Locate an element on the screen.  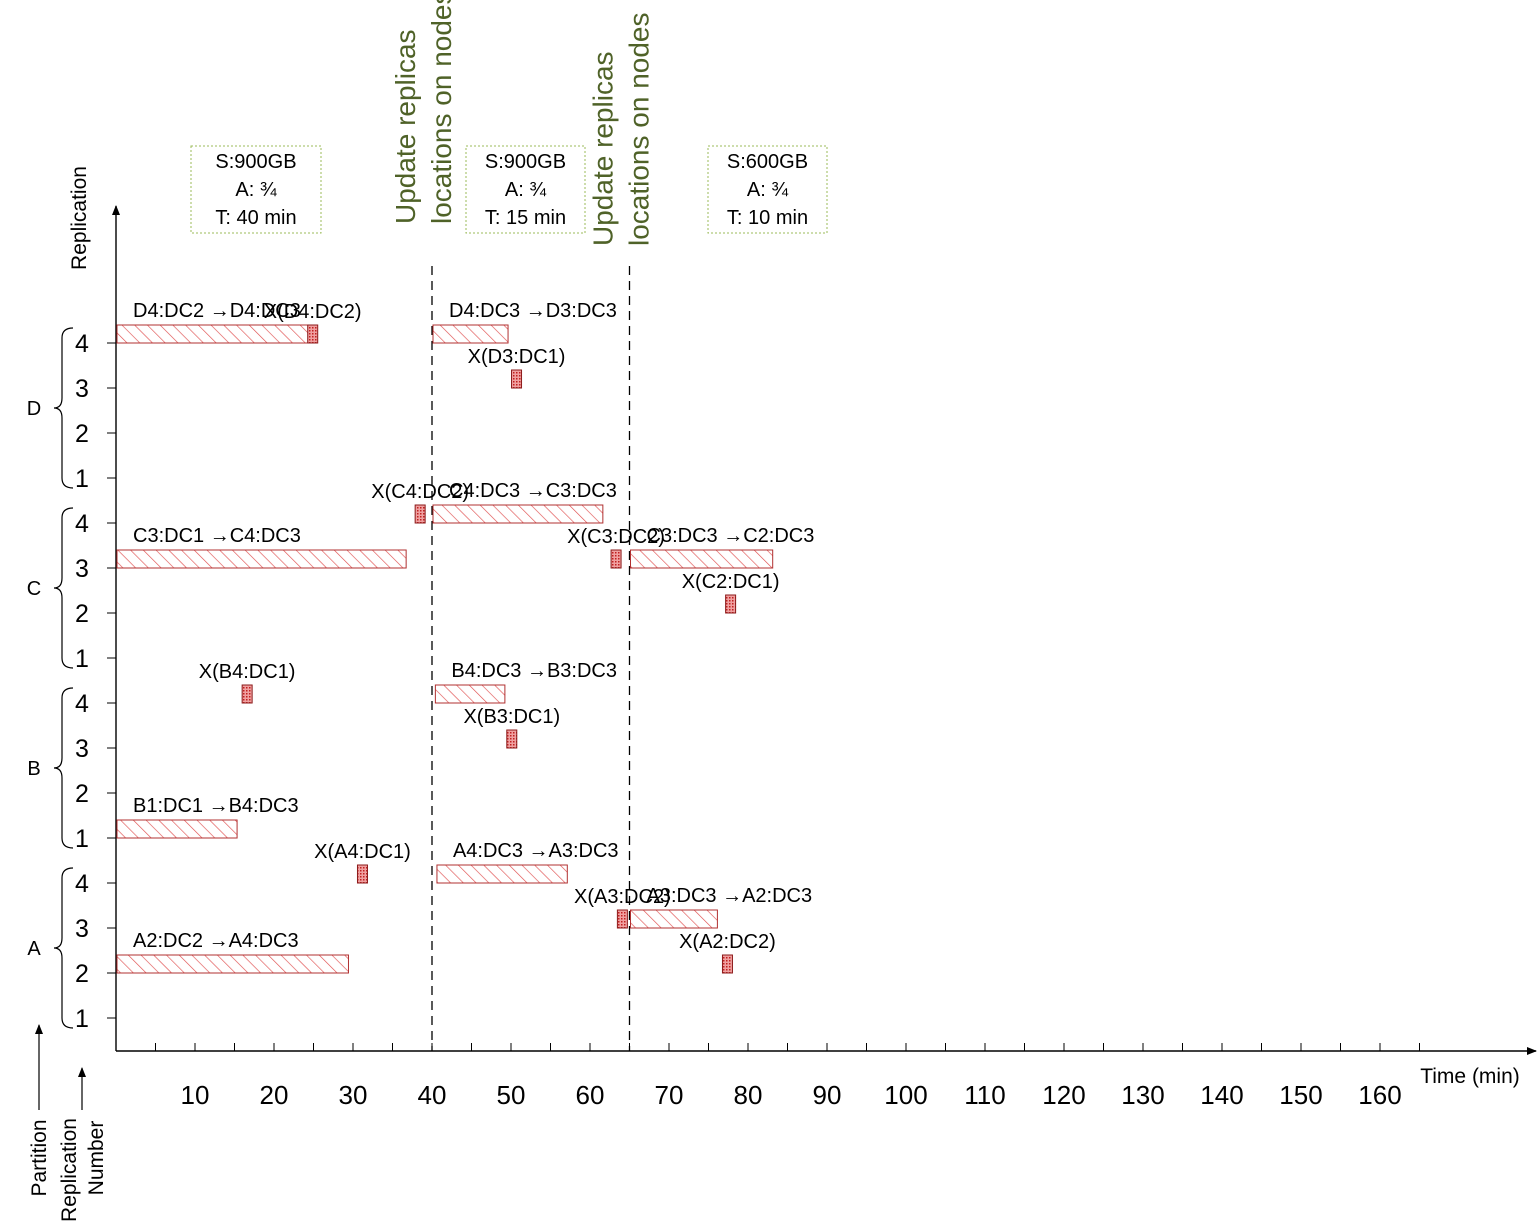
update-replicas-line2-2: locations on nodes is located at coordinates (639, 129).